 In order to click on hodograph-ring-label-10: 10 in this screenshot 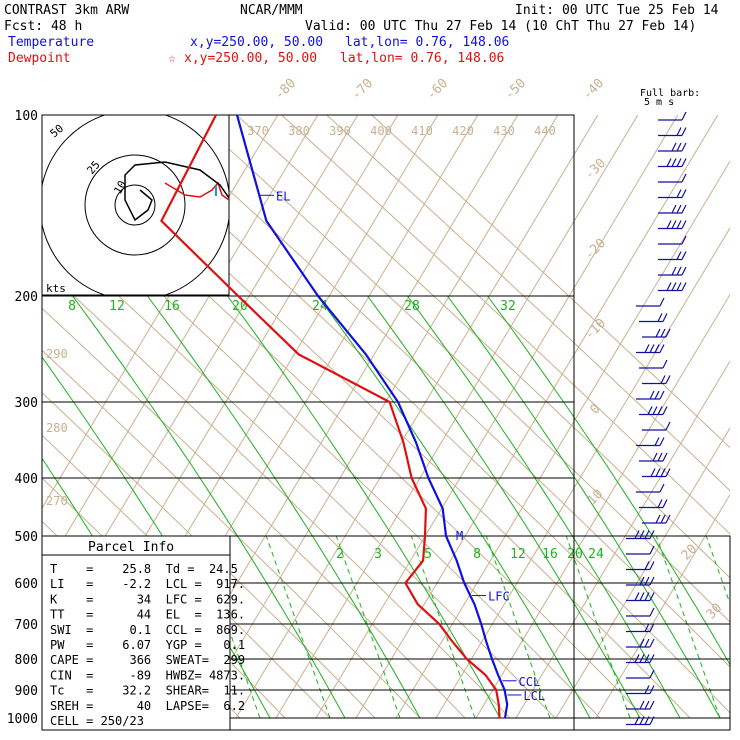, I will do `click(120, 188)`.